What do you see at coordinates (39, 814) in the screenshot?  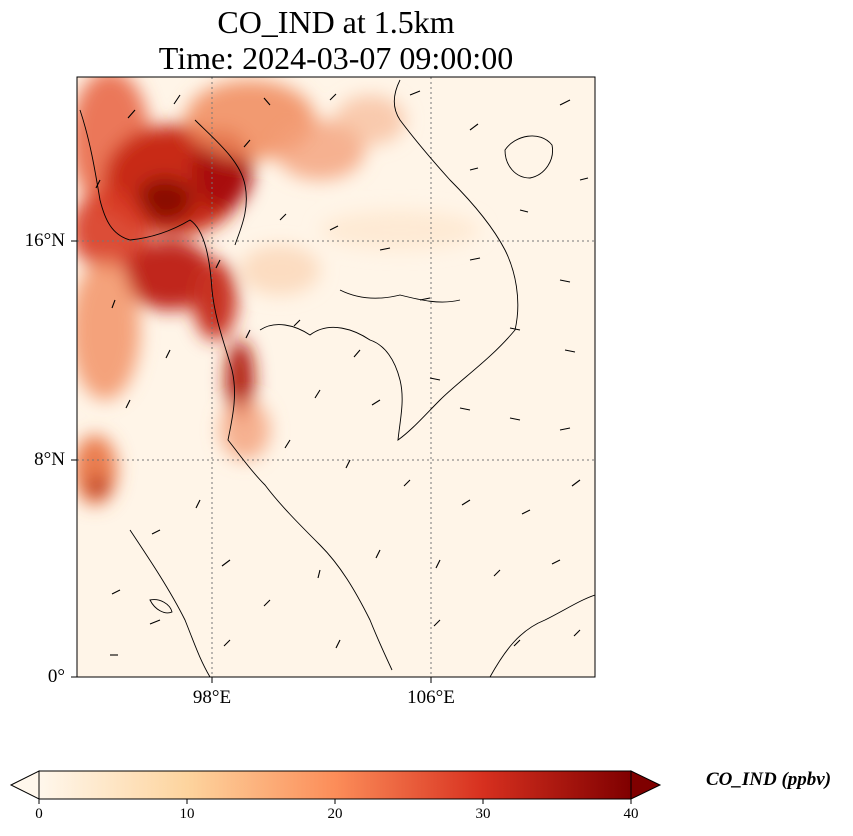 I see `colorbar-tick-label: 0` at bounding box center [39, 814].